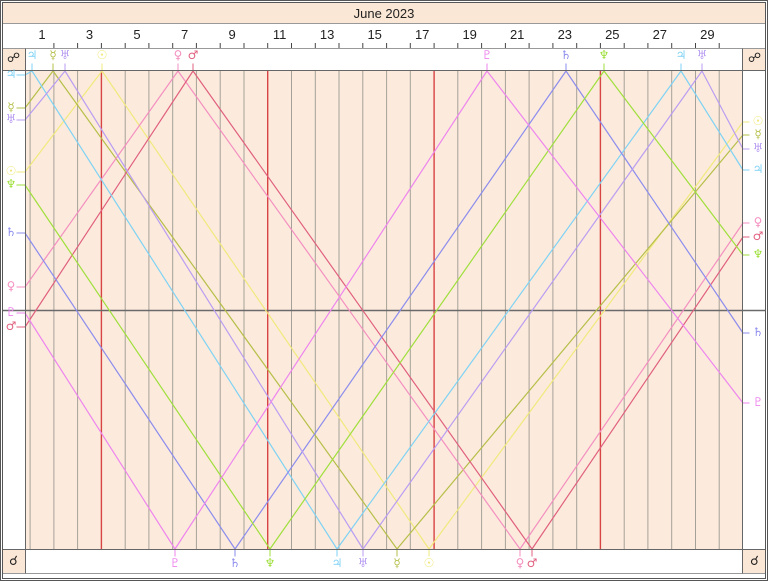 The width and height of the screenshot is (768, 581). I want to click on neptune-glyph-top-icon: ♆, so click(604, 55).